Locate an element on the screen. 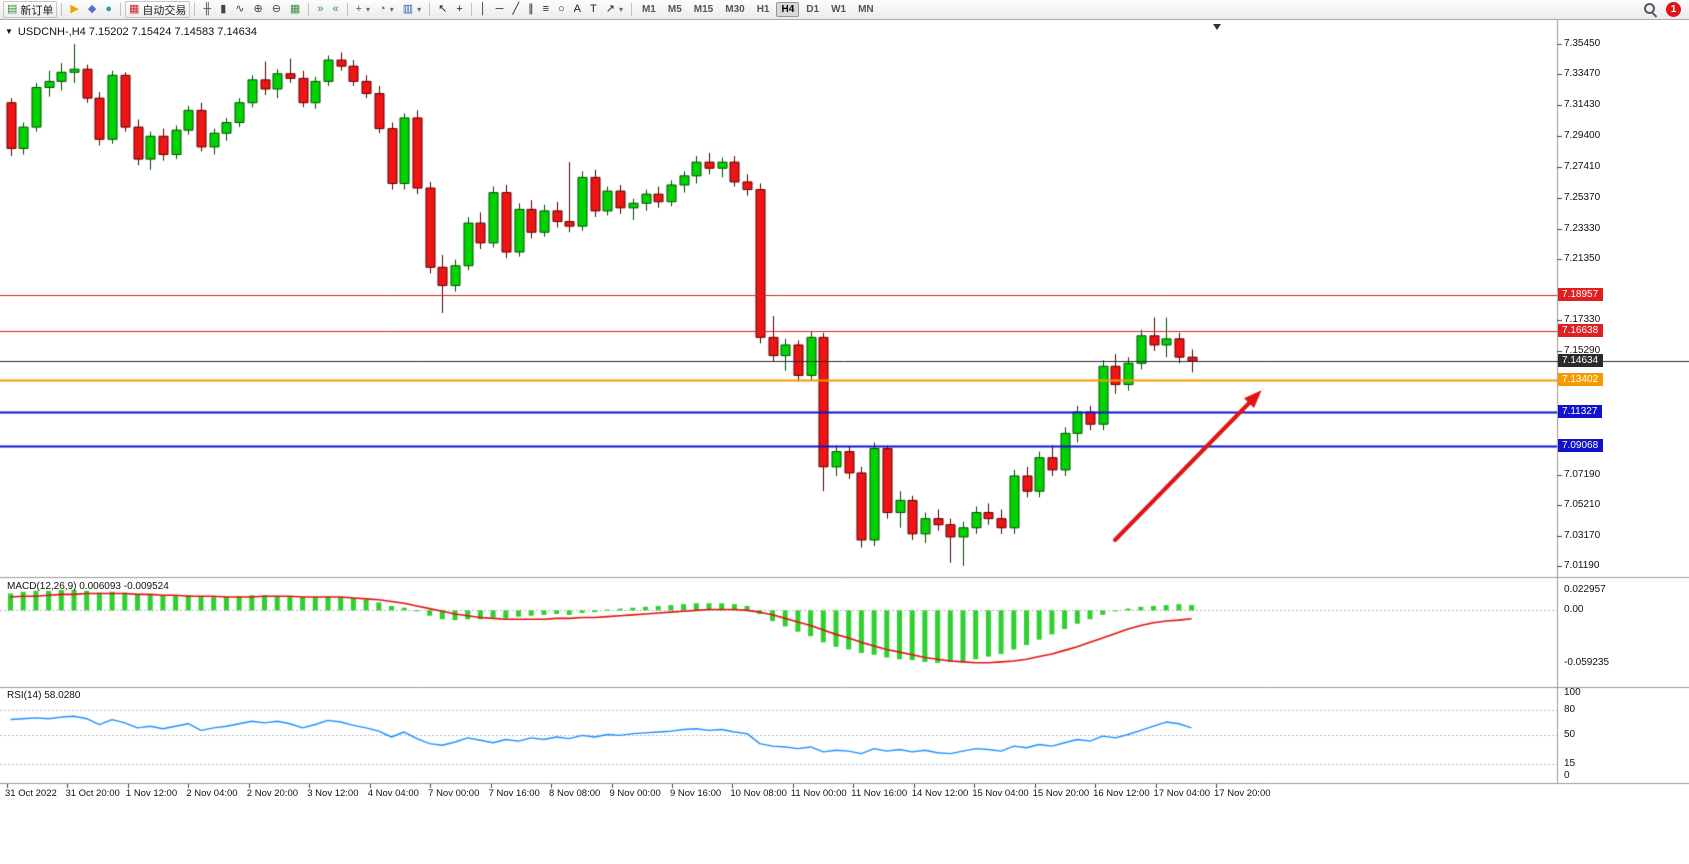 The image size is (1689, 864). templates-icon: ▥ is located at coordinates (408, 9).